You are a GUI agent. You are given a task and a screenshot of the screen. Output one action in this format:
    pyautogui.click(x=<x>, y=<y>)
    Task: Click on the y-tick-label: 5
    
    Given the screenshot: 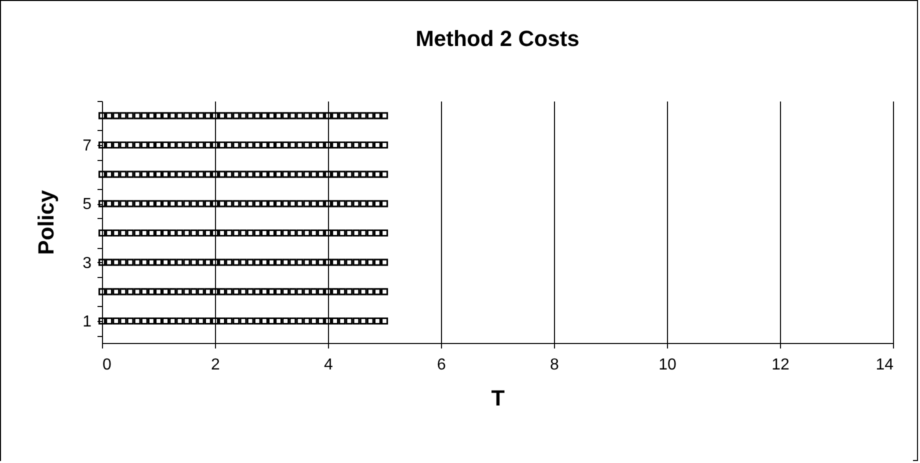 What is the action you would take?
    pyautogui.click(x=87, y=205)
    